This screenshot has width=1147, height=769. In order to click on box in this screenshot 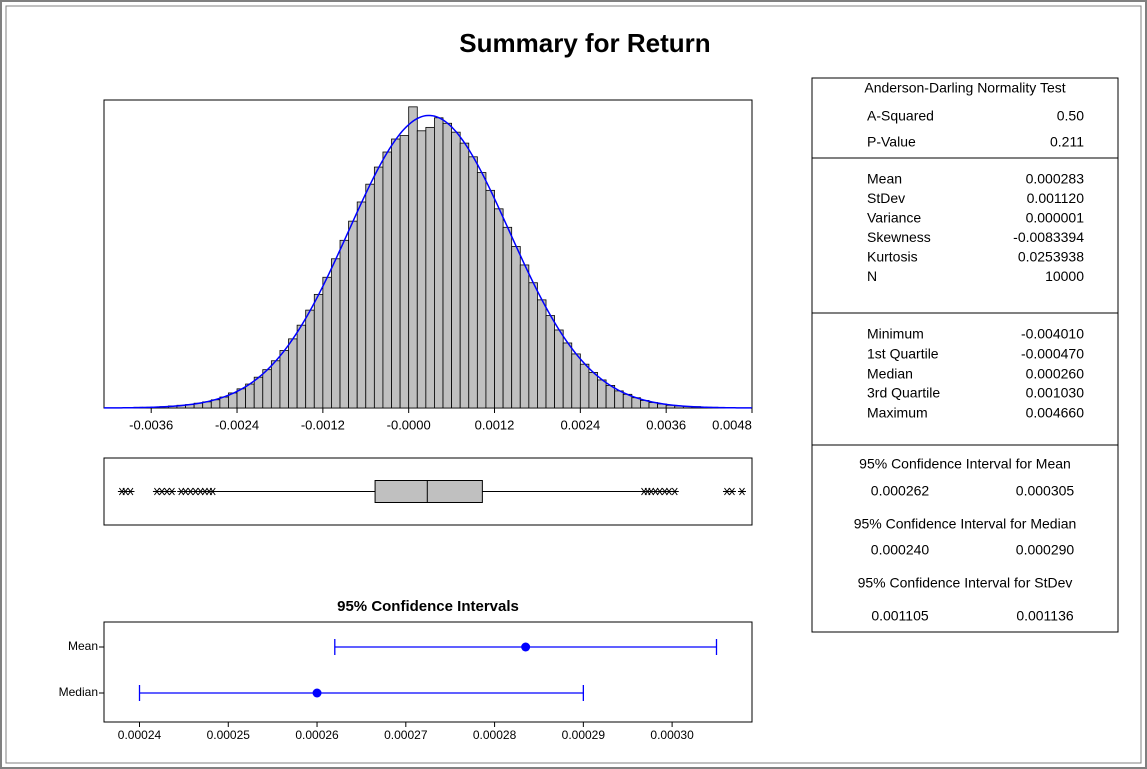, I will do `click(428, 491)`.